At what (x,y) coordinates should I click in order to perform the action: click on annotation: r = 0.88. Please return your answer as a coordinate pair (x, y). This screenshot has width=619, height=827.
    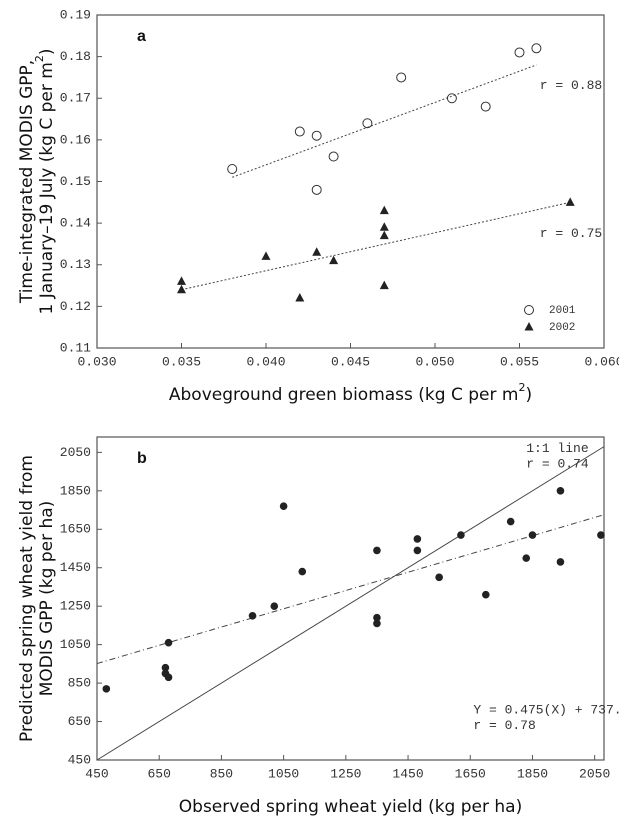
    Looking at the image, I should click on (571, 85).